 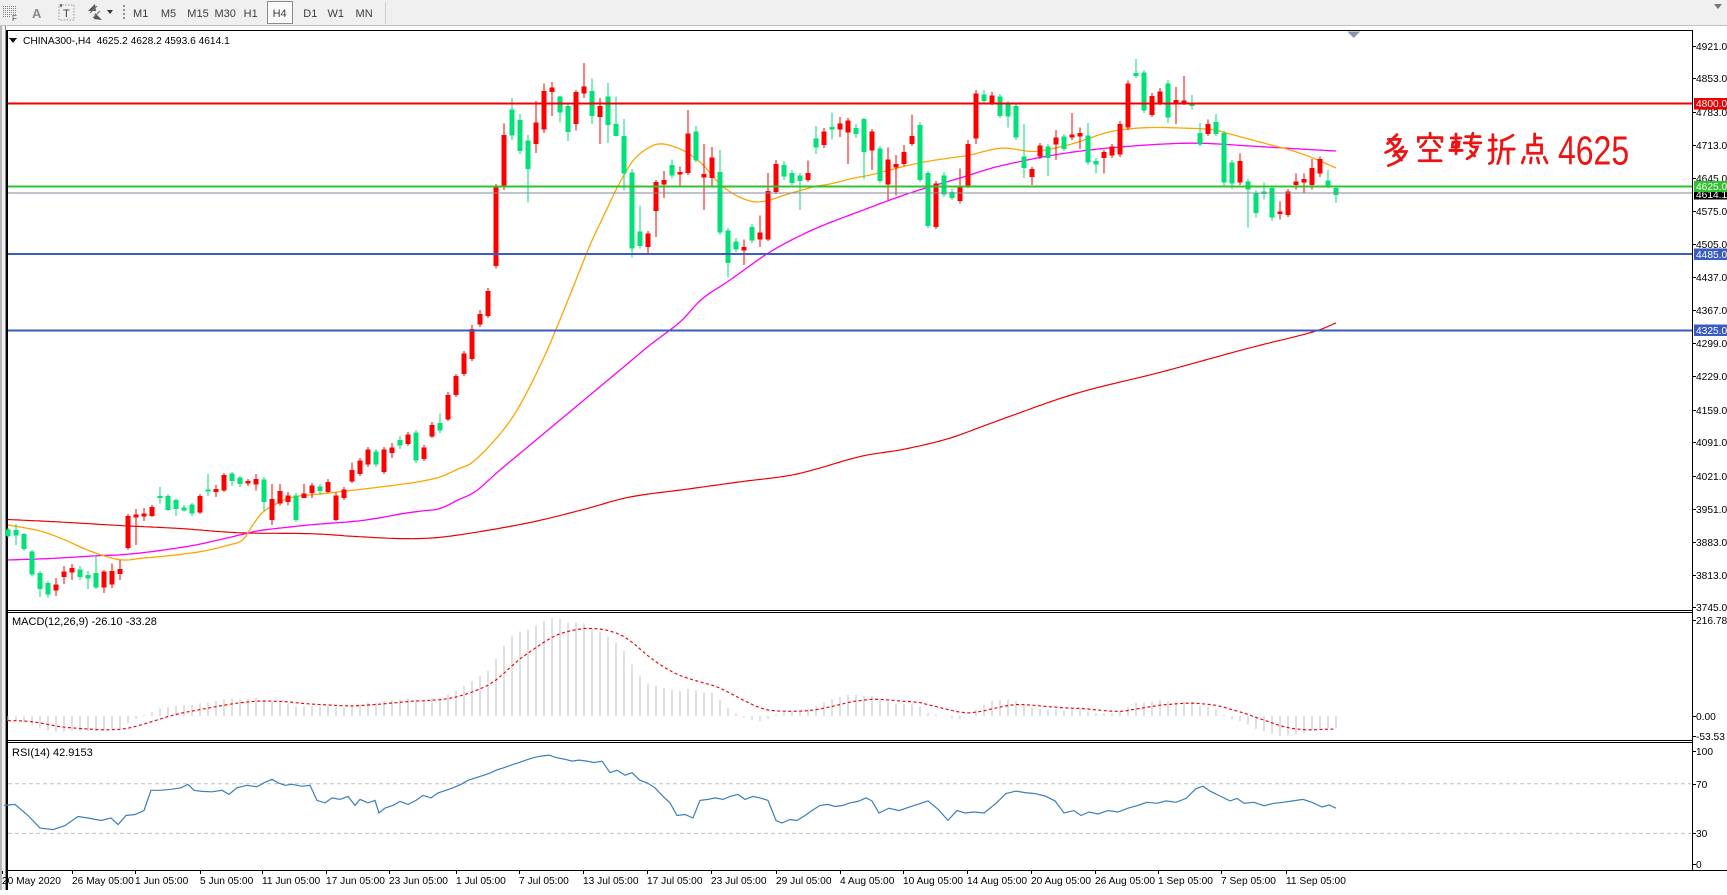 What do you see at coordinates (364, 14) in the screenshot?
I see `svg-text: MN` at bounding box center [364, 14].